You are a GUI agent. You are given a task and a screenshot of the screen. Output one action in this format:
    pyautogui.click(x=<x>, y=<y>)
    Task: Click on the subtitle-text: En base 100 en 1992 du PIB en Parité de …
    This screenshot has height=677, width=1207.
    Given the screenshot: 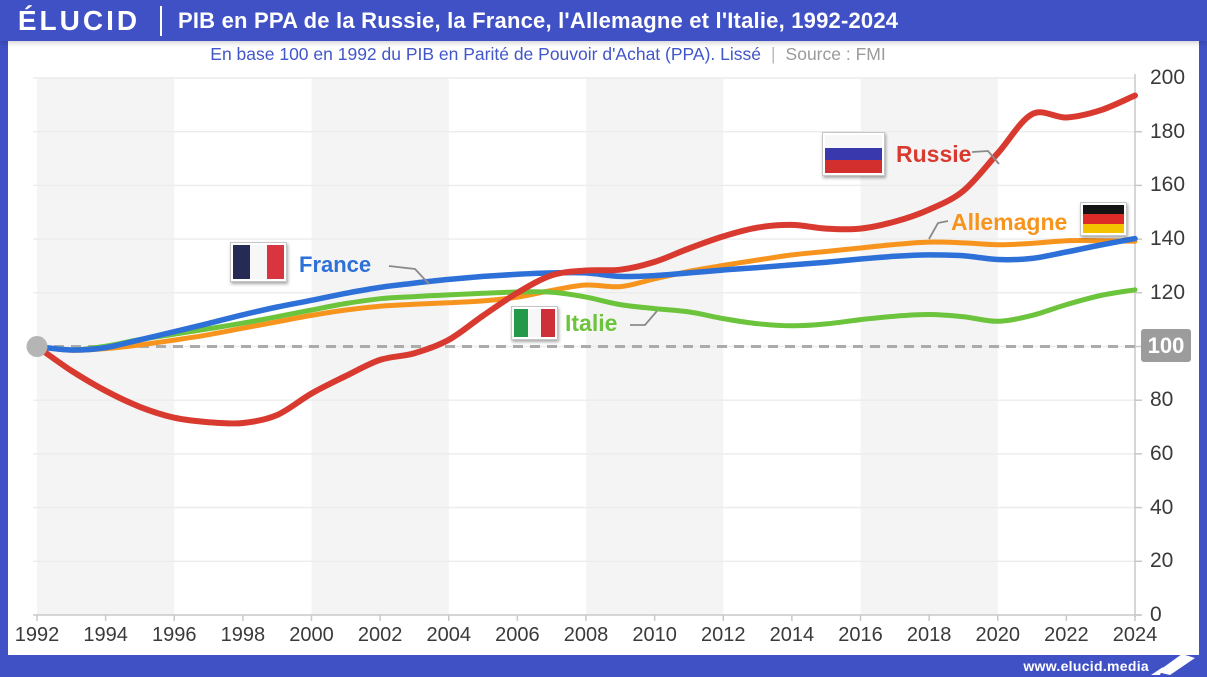 What is the action you would take?
    pyautogui.click(x=485, y=54)
    